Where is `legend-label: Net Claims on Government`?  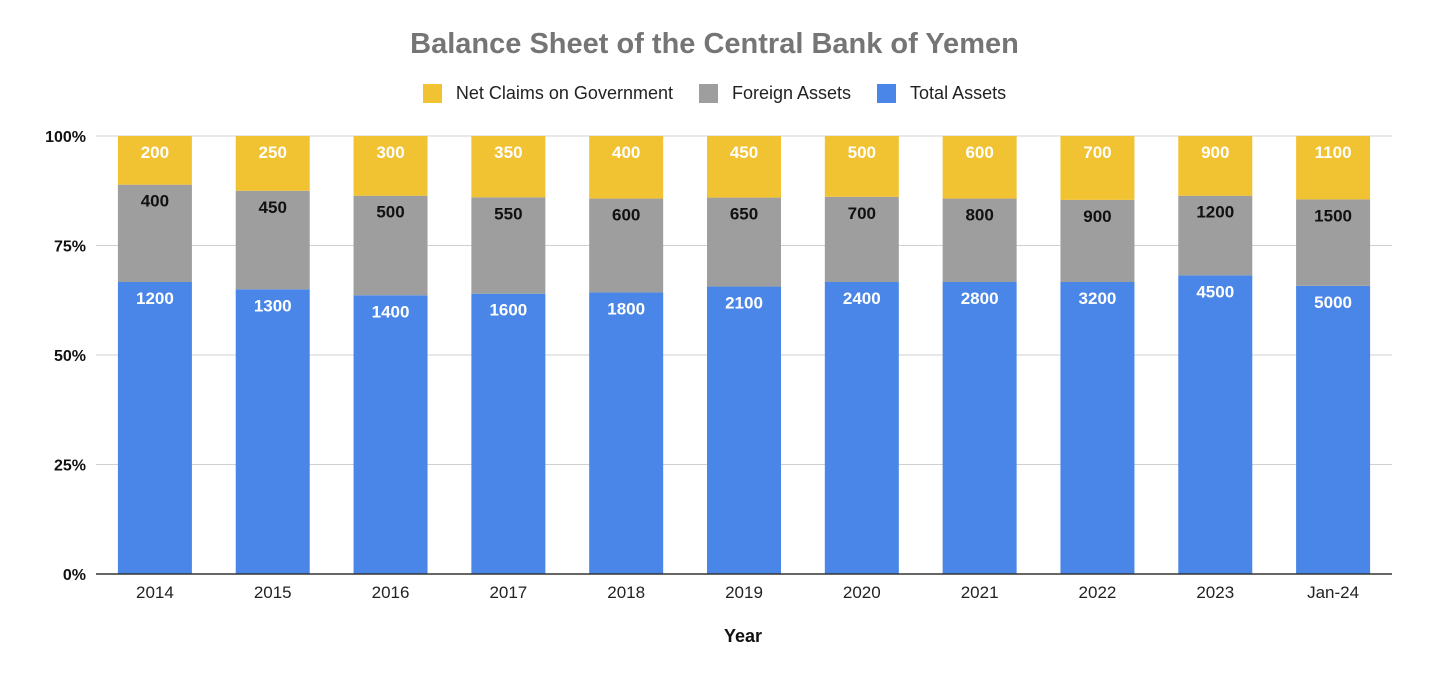
legend-label: Net Claims on Government is located at coordinates (564, 93).